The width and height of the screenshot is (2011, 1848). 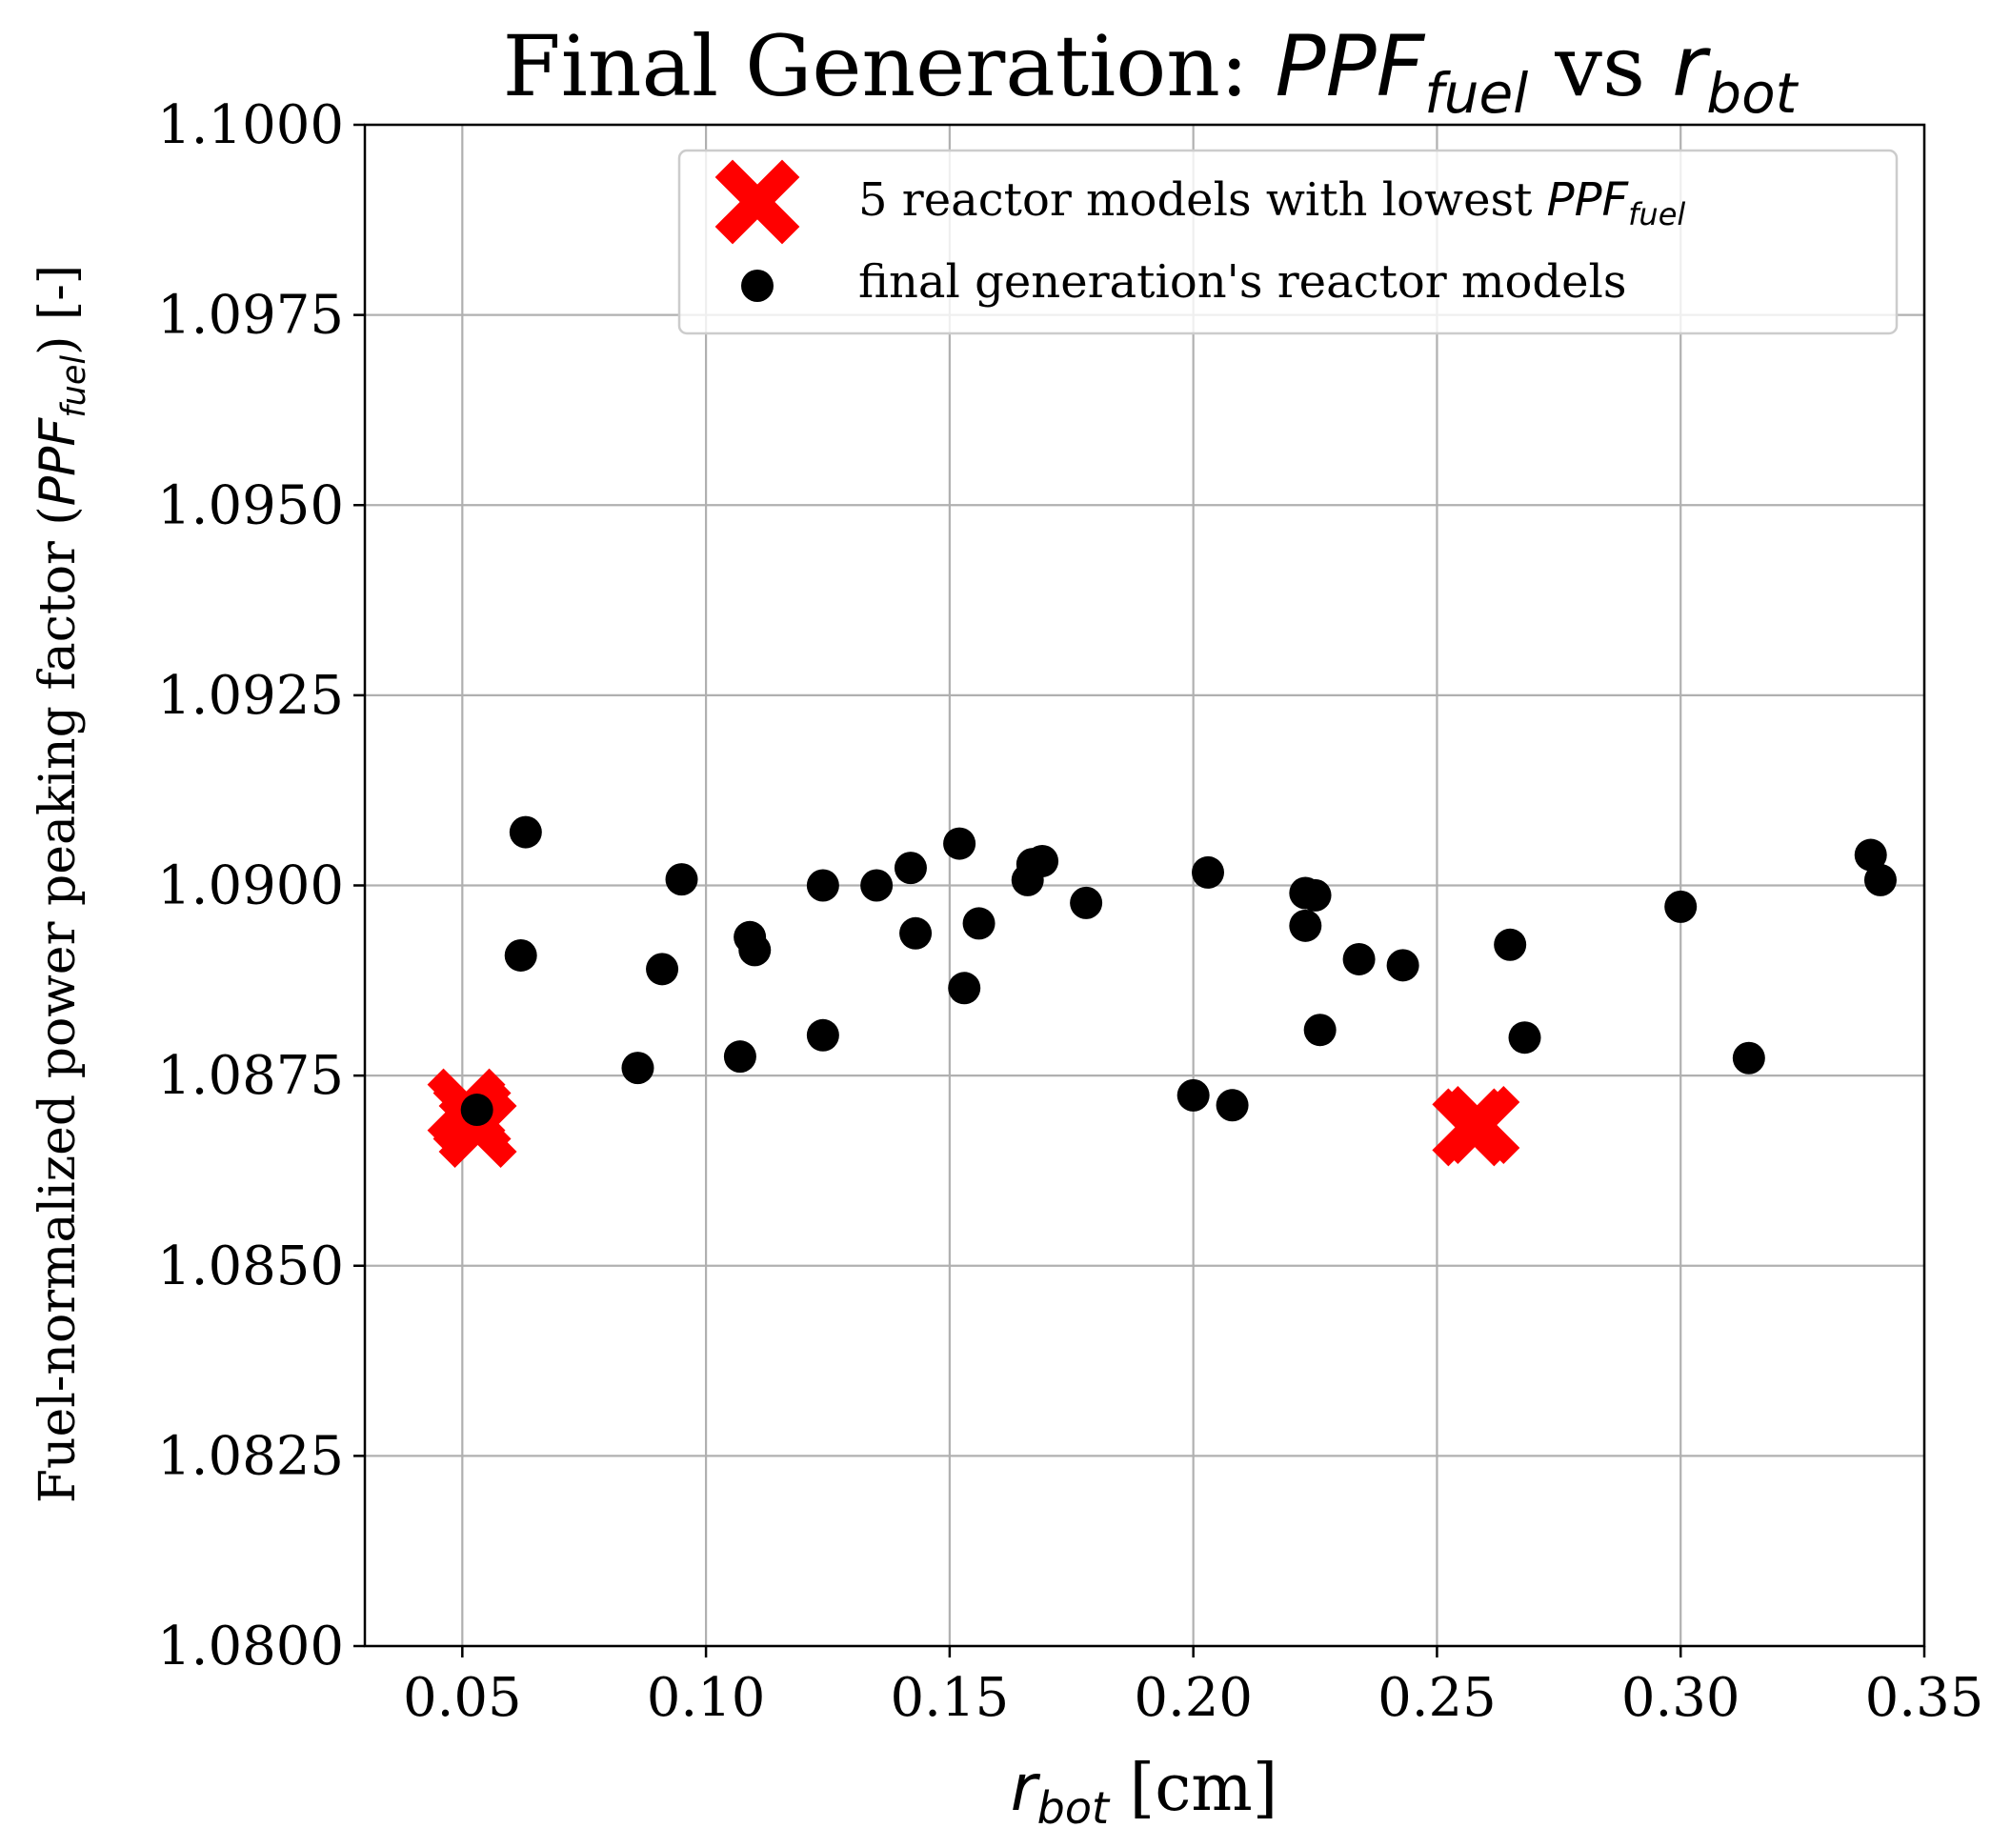 I want to click on ylabel-suffix: ) [-], so click(x=59, y=310).